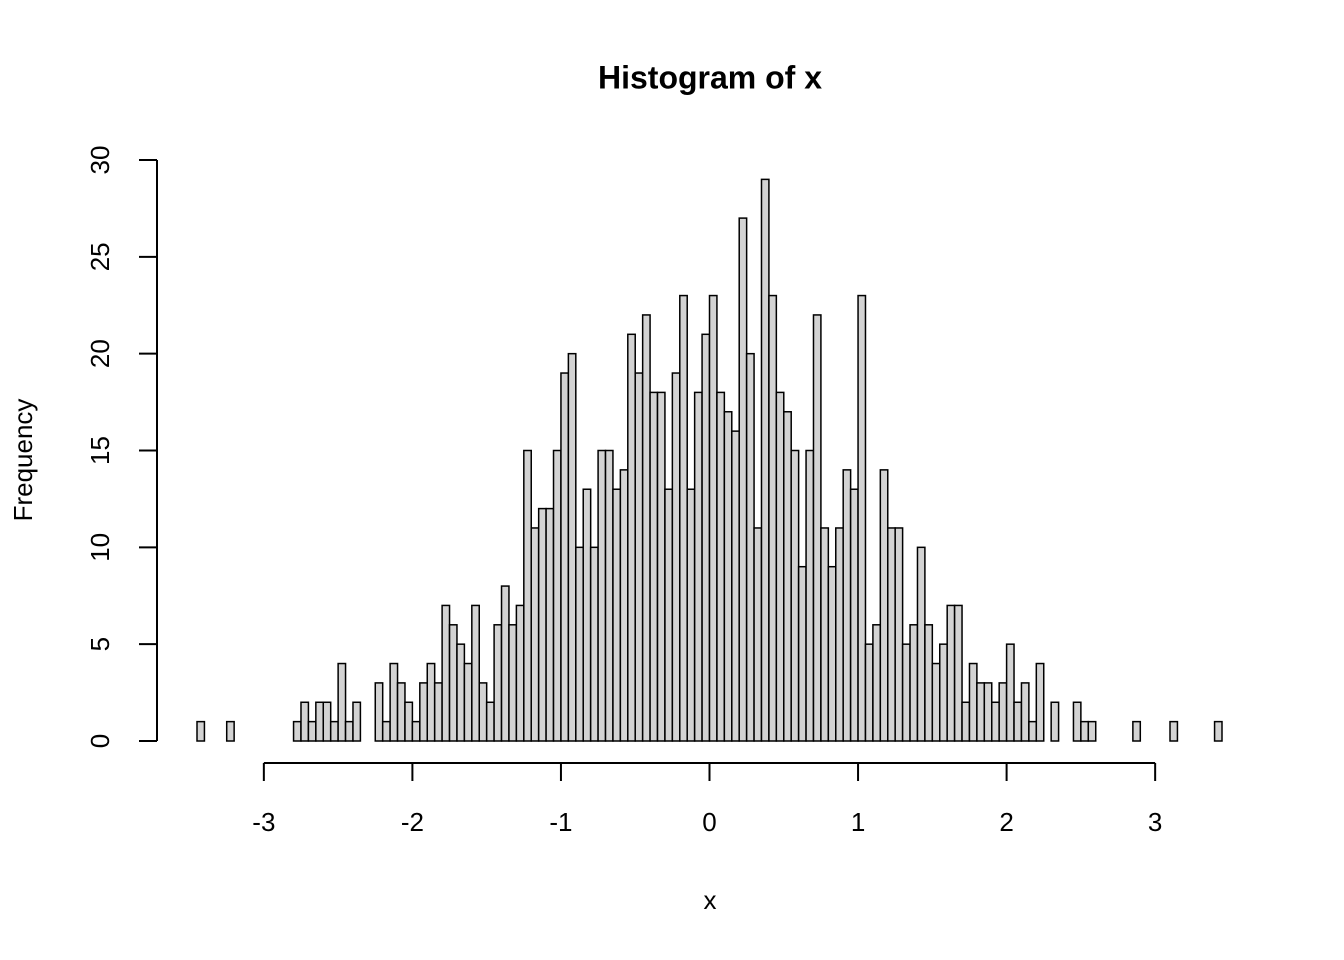  What do you see at coordinates (100, 160) in the screenshot?
I see `y-tick-label: 30` at bounding box center [100, 160].